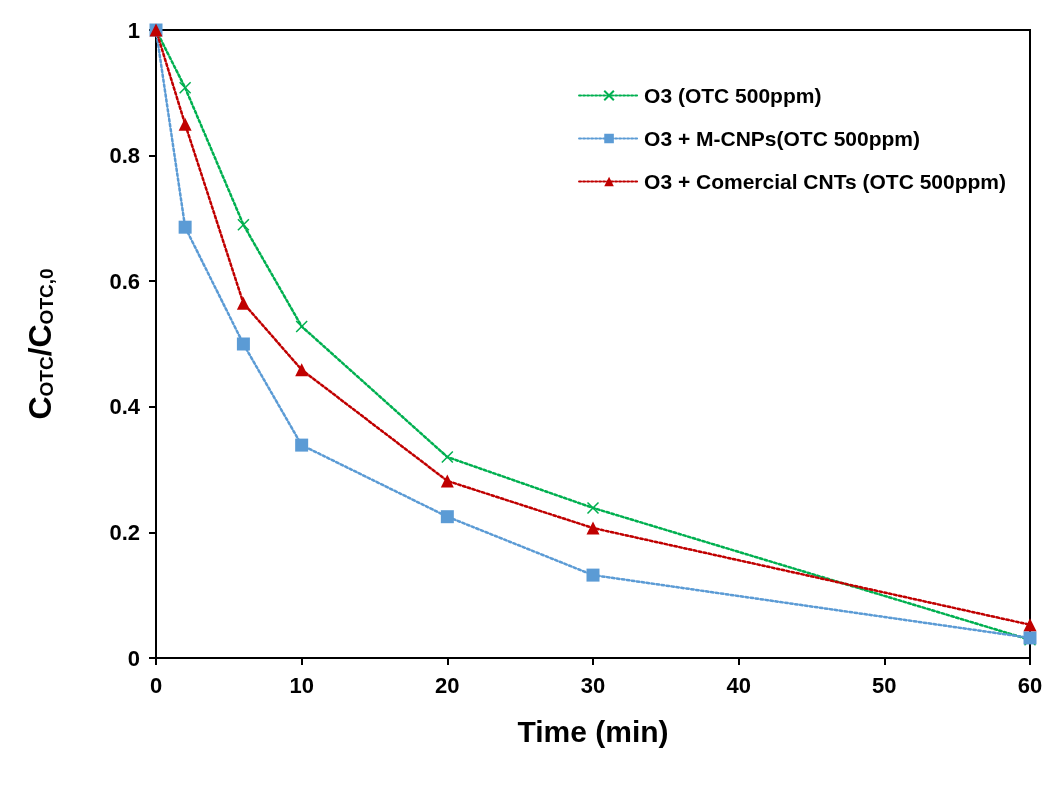  I want to click on x-tick-label: 0, so click(156, 685).